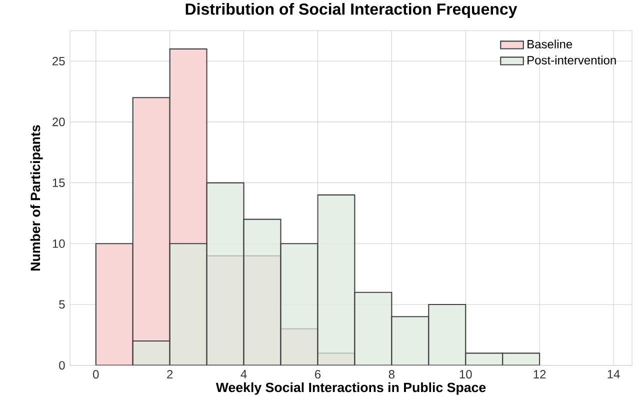 This screenshot has height=401, width=640. I want to click on x-tick-label: 10, so click(466, 374).